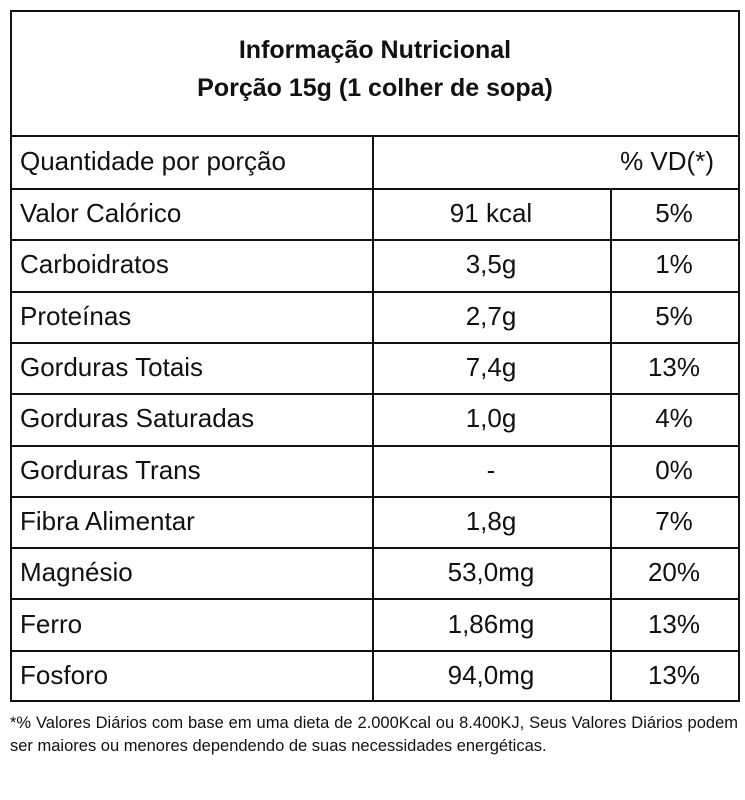 This screenshot has width=745, height=800. I want to click on nutrient: Gorduras Saturadas, so click(137, 418).